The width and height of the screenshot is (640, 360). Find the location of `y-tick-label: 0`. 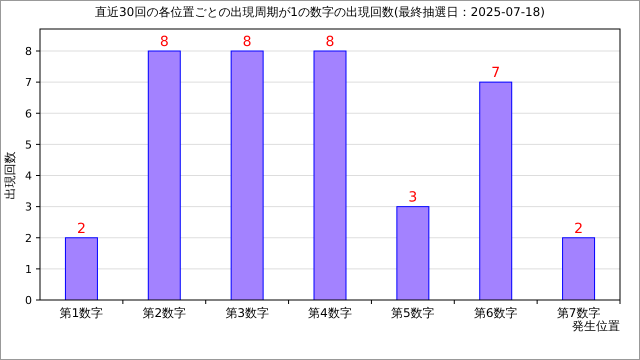

y-tick-label: 0 is located at coordinates (28, 300).